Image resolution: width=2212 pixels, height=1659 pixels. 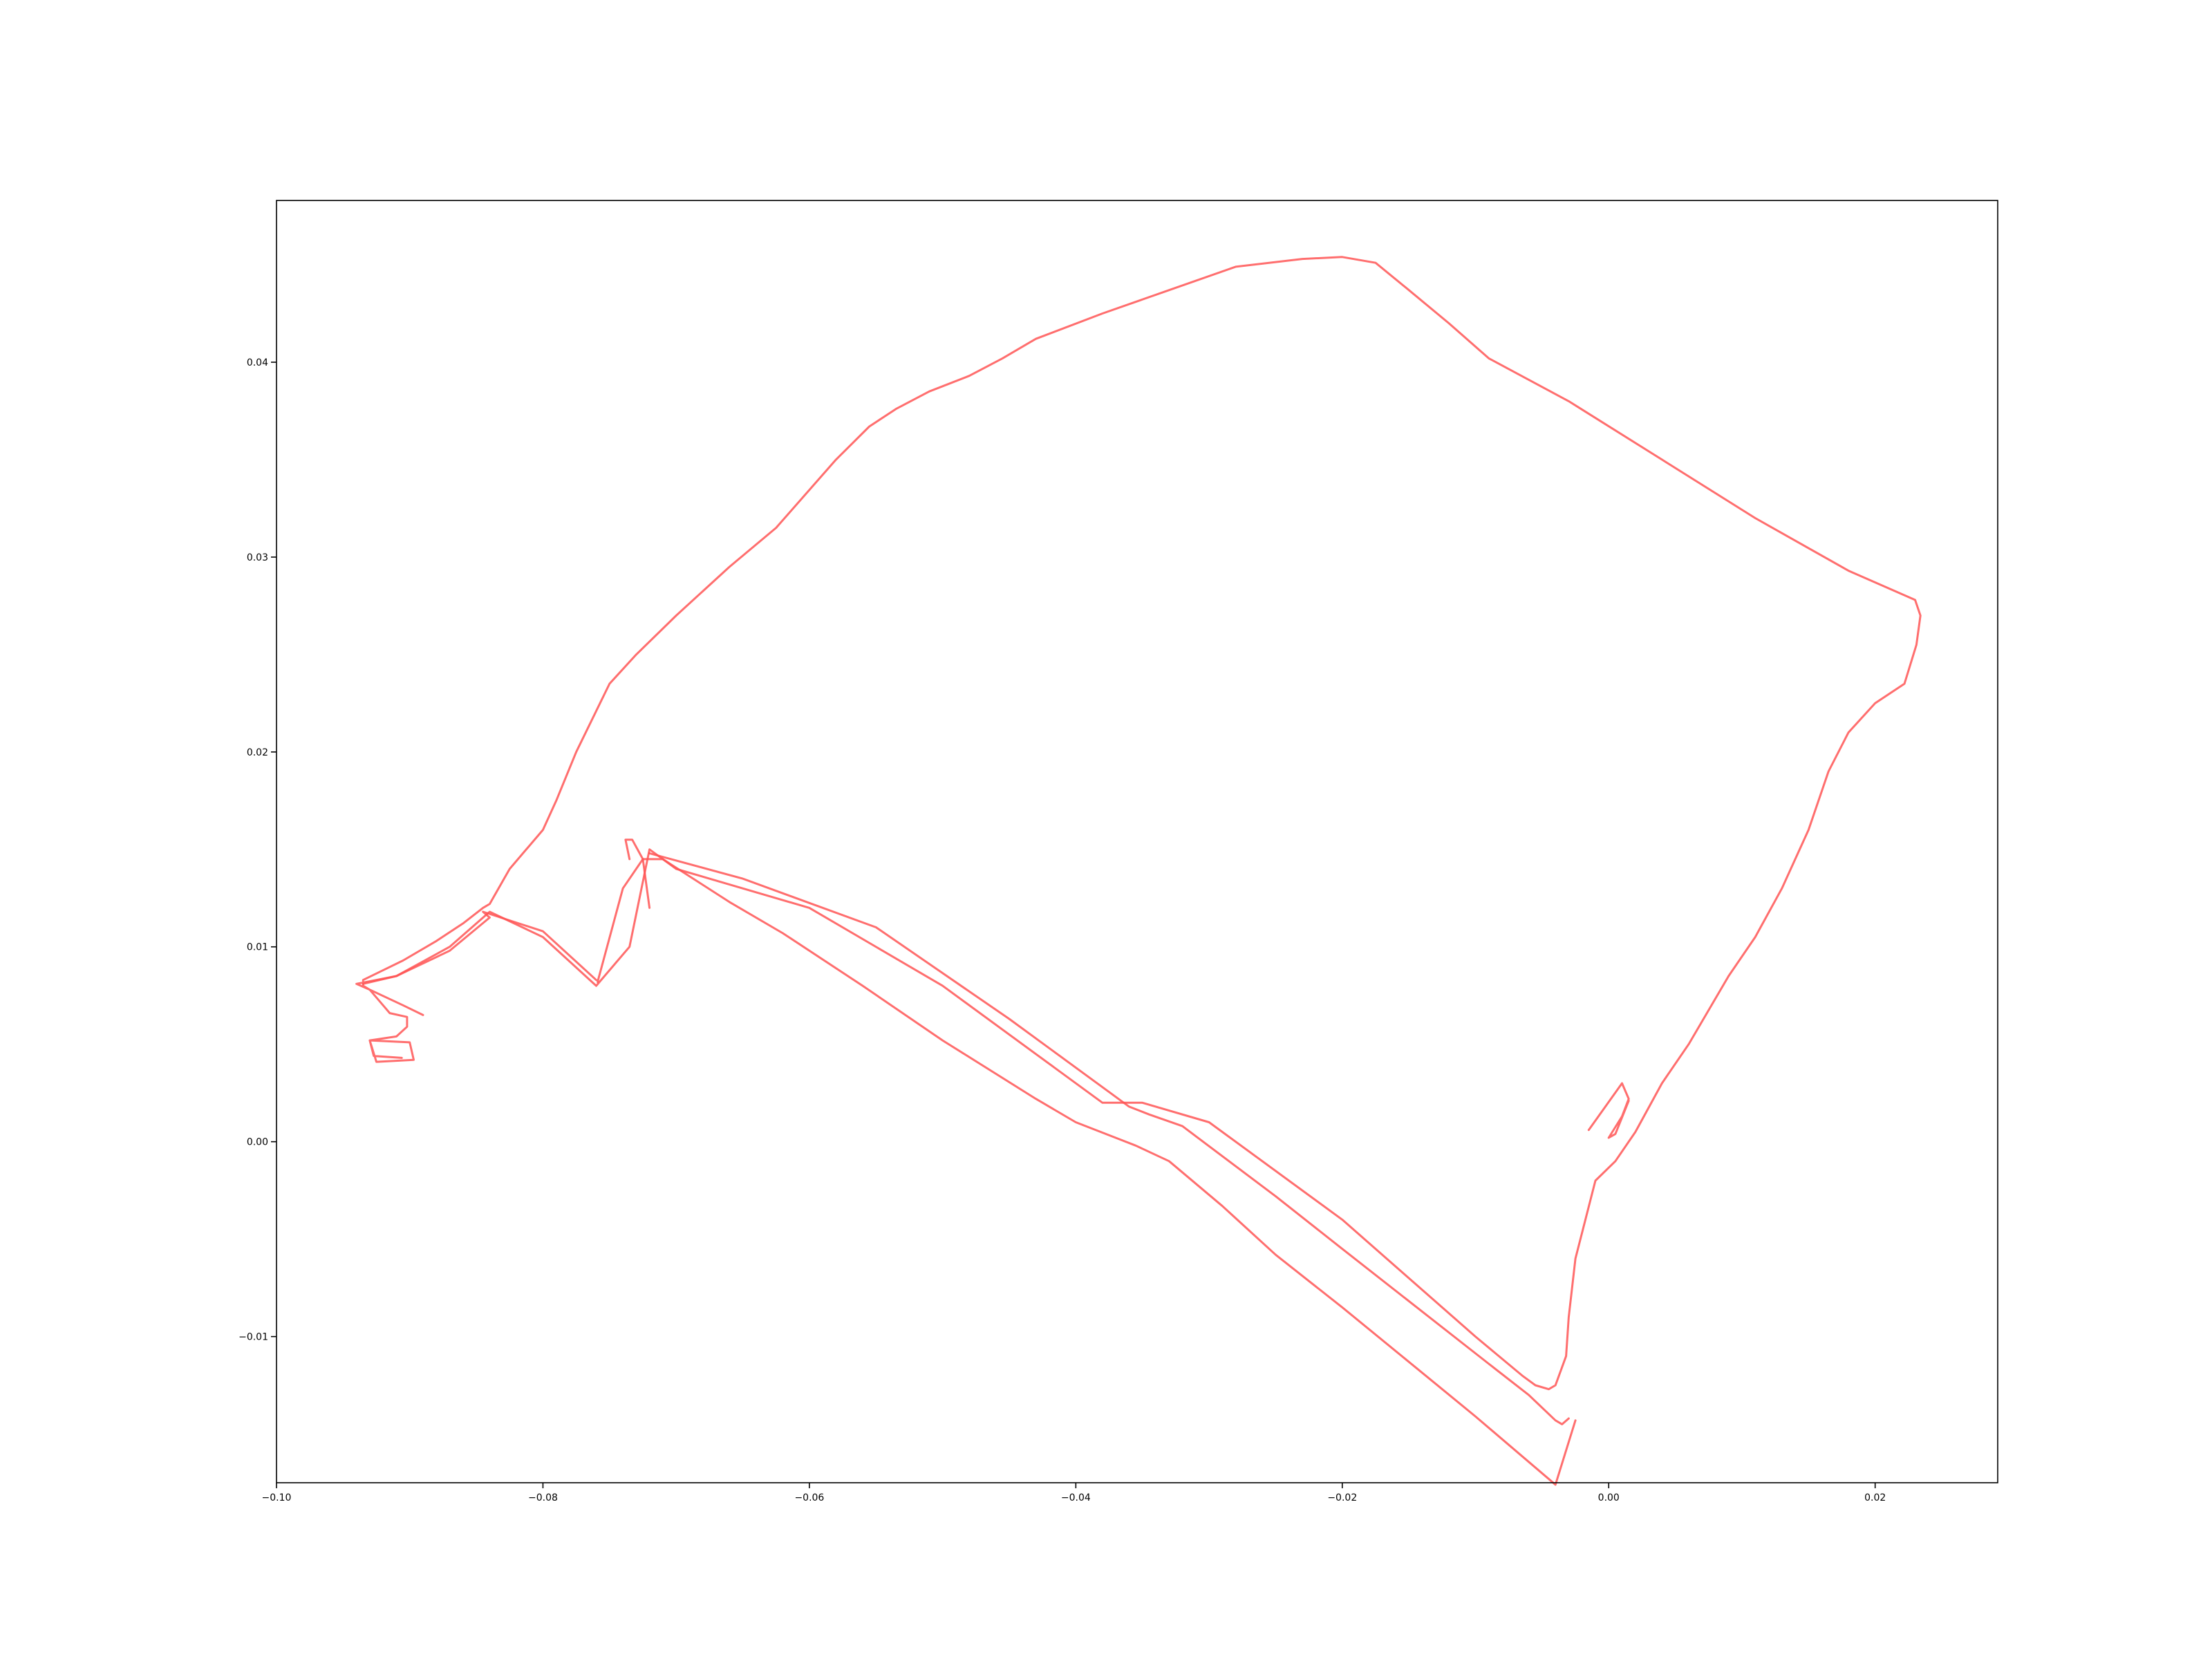 What do you see at coordinates (257, 850) in the screenshot?
I see `y-axis: −0.01 0.00 0.01 0.02 0.03 0.04` at bounding box center [257, 850].